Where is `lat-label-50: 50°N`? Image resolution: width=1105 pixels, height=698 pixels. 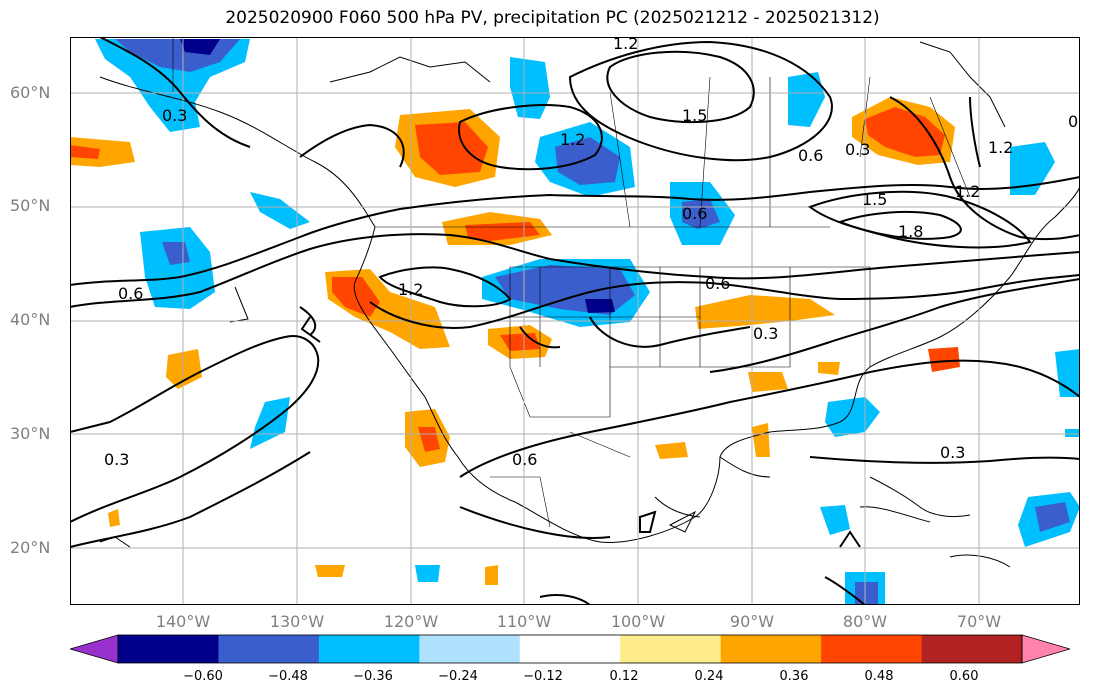 lat-label-50: 50°N is located at coordinates (30, 205).